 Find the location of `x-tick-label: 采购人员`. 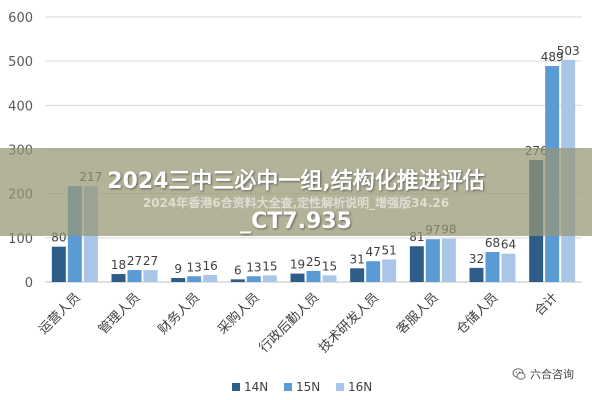

x-tick-label: 采购人员 is located at coordinates (239, 314).